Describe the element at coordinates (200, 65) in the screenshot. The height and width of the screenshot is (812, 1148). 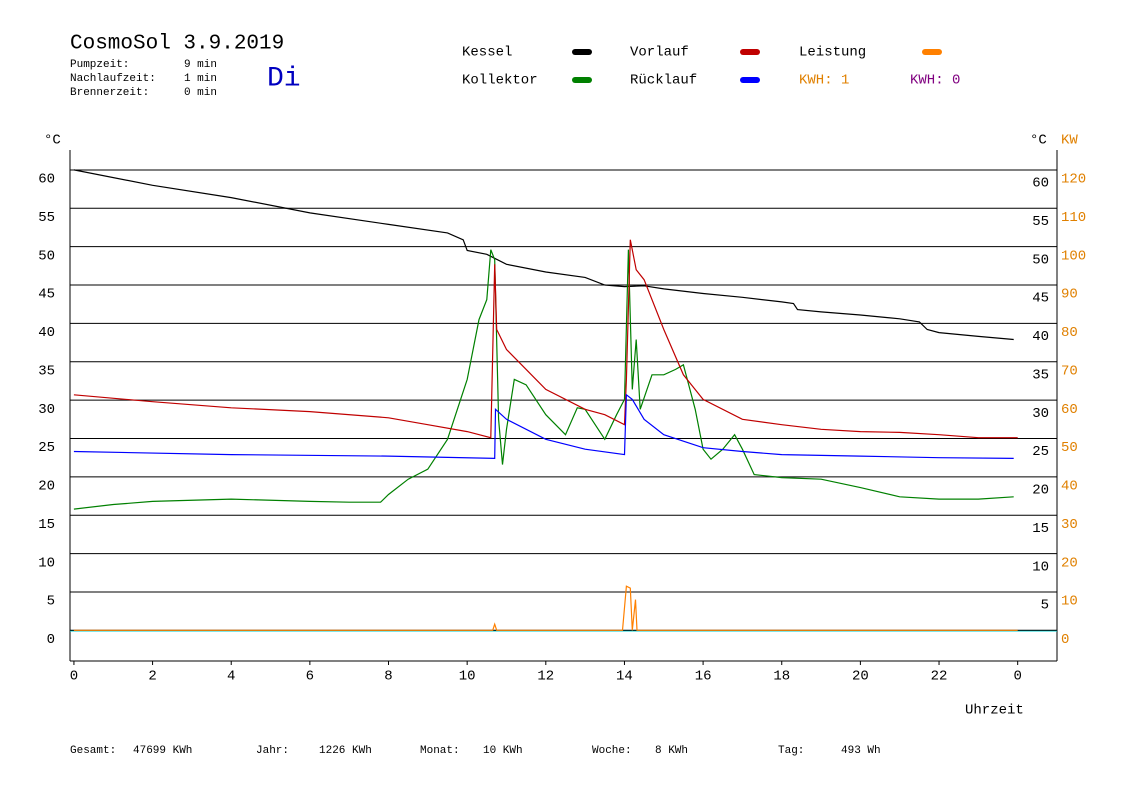
I see `info-value: 9 min` at that location.